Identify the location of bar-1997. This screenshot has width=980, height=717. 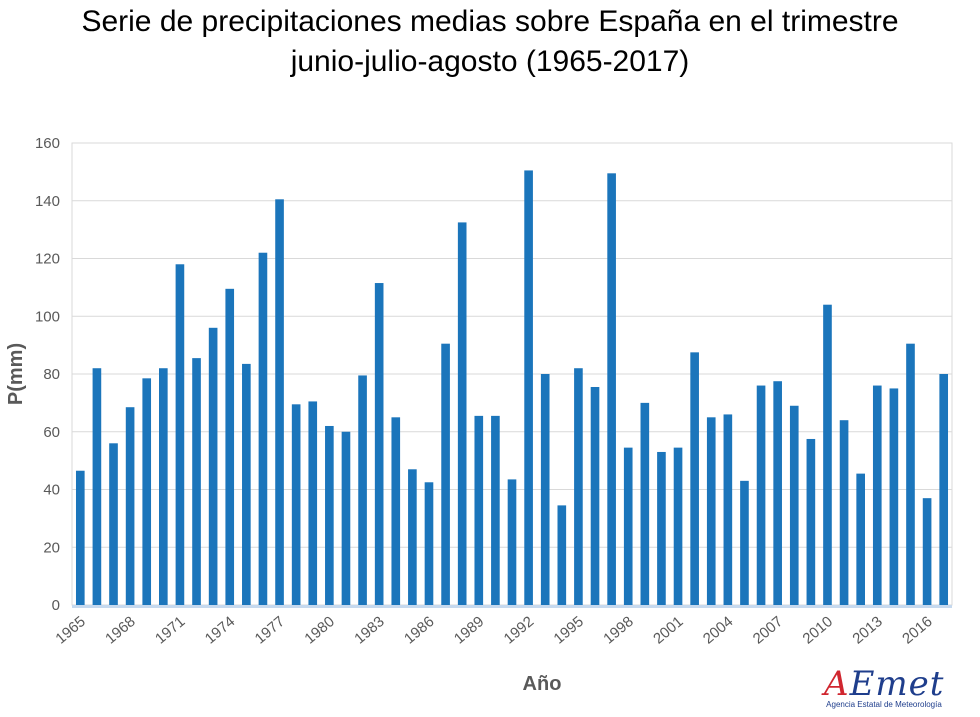
(611, 389).